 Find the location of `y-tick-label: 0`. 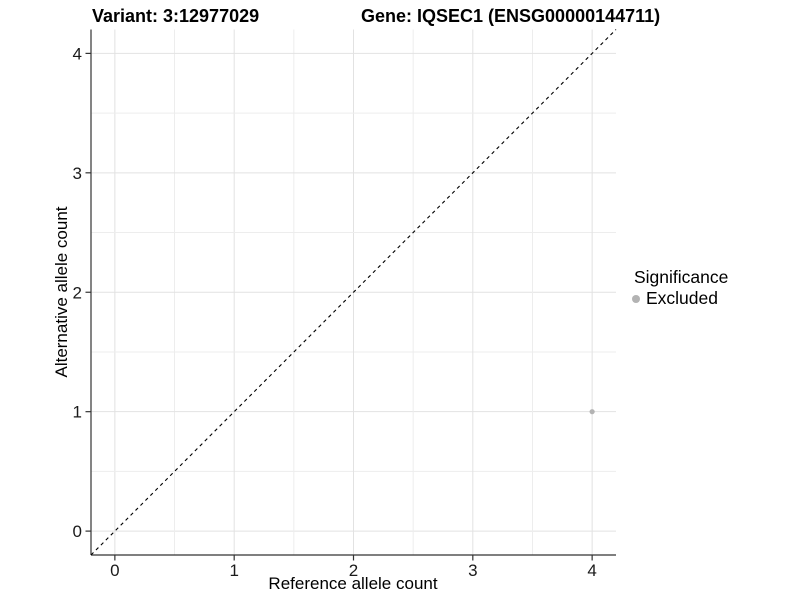

y-tick-label: 0 is located at coordinates (77, 531).